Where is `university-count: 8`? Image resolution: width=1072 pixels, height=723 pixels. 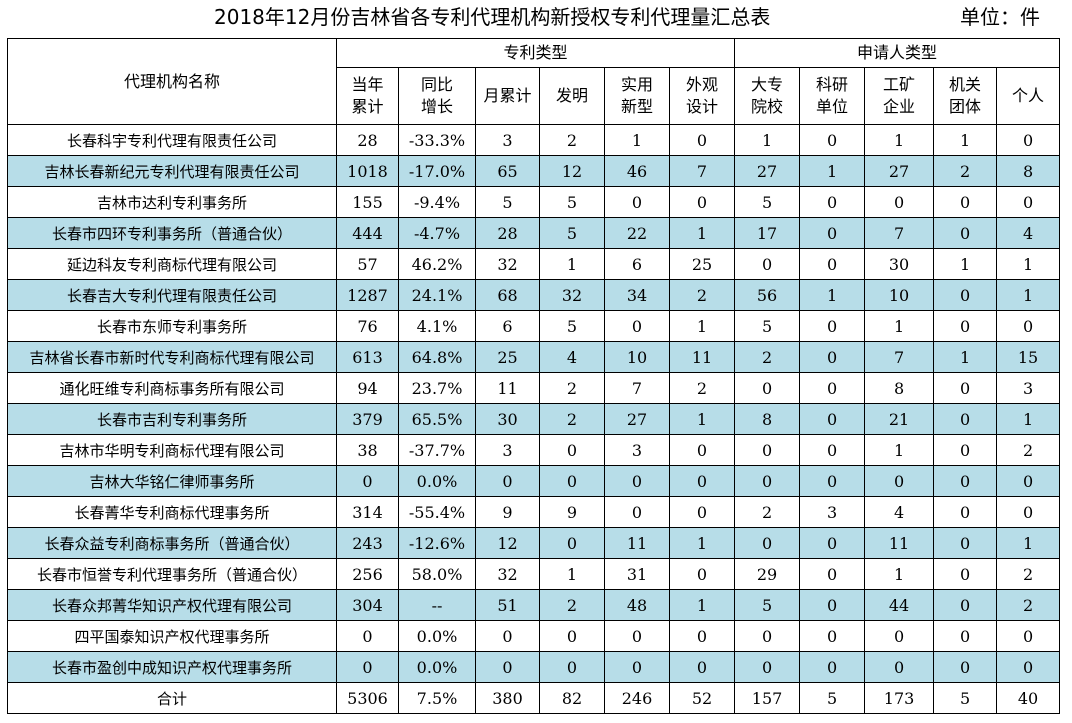 university-count: 8 is located at coordinates (767, 419).